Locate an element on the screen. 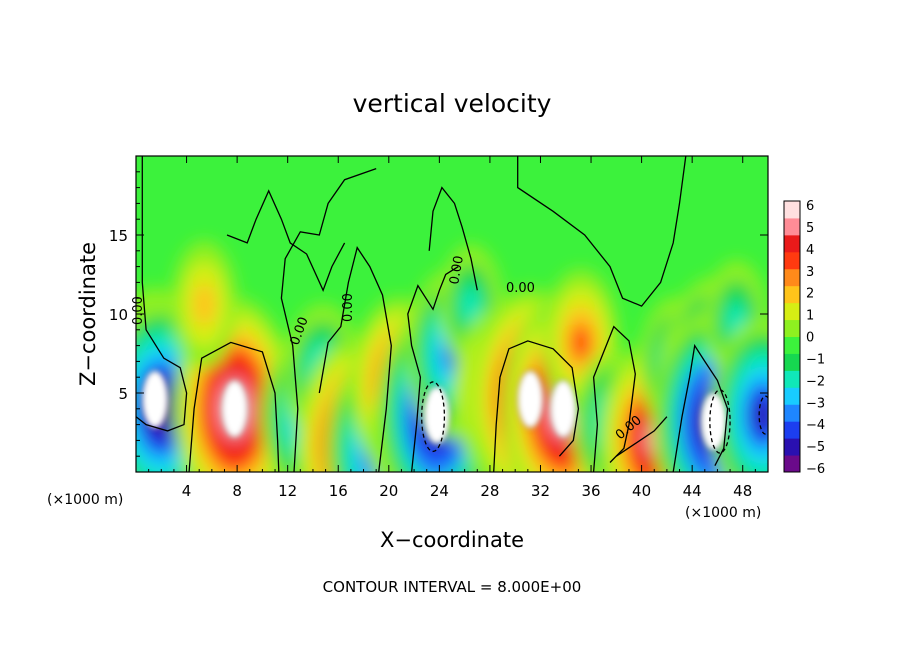 The width and height of the screenshot is (904, 654). contour-label-2: 0.00 is located at coordinates (138, 310).